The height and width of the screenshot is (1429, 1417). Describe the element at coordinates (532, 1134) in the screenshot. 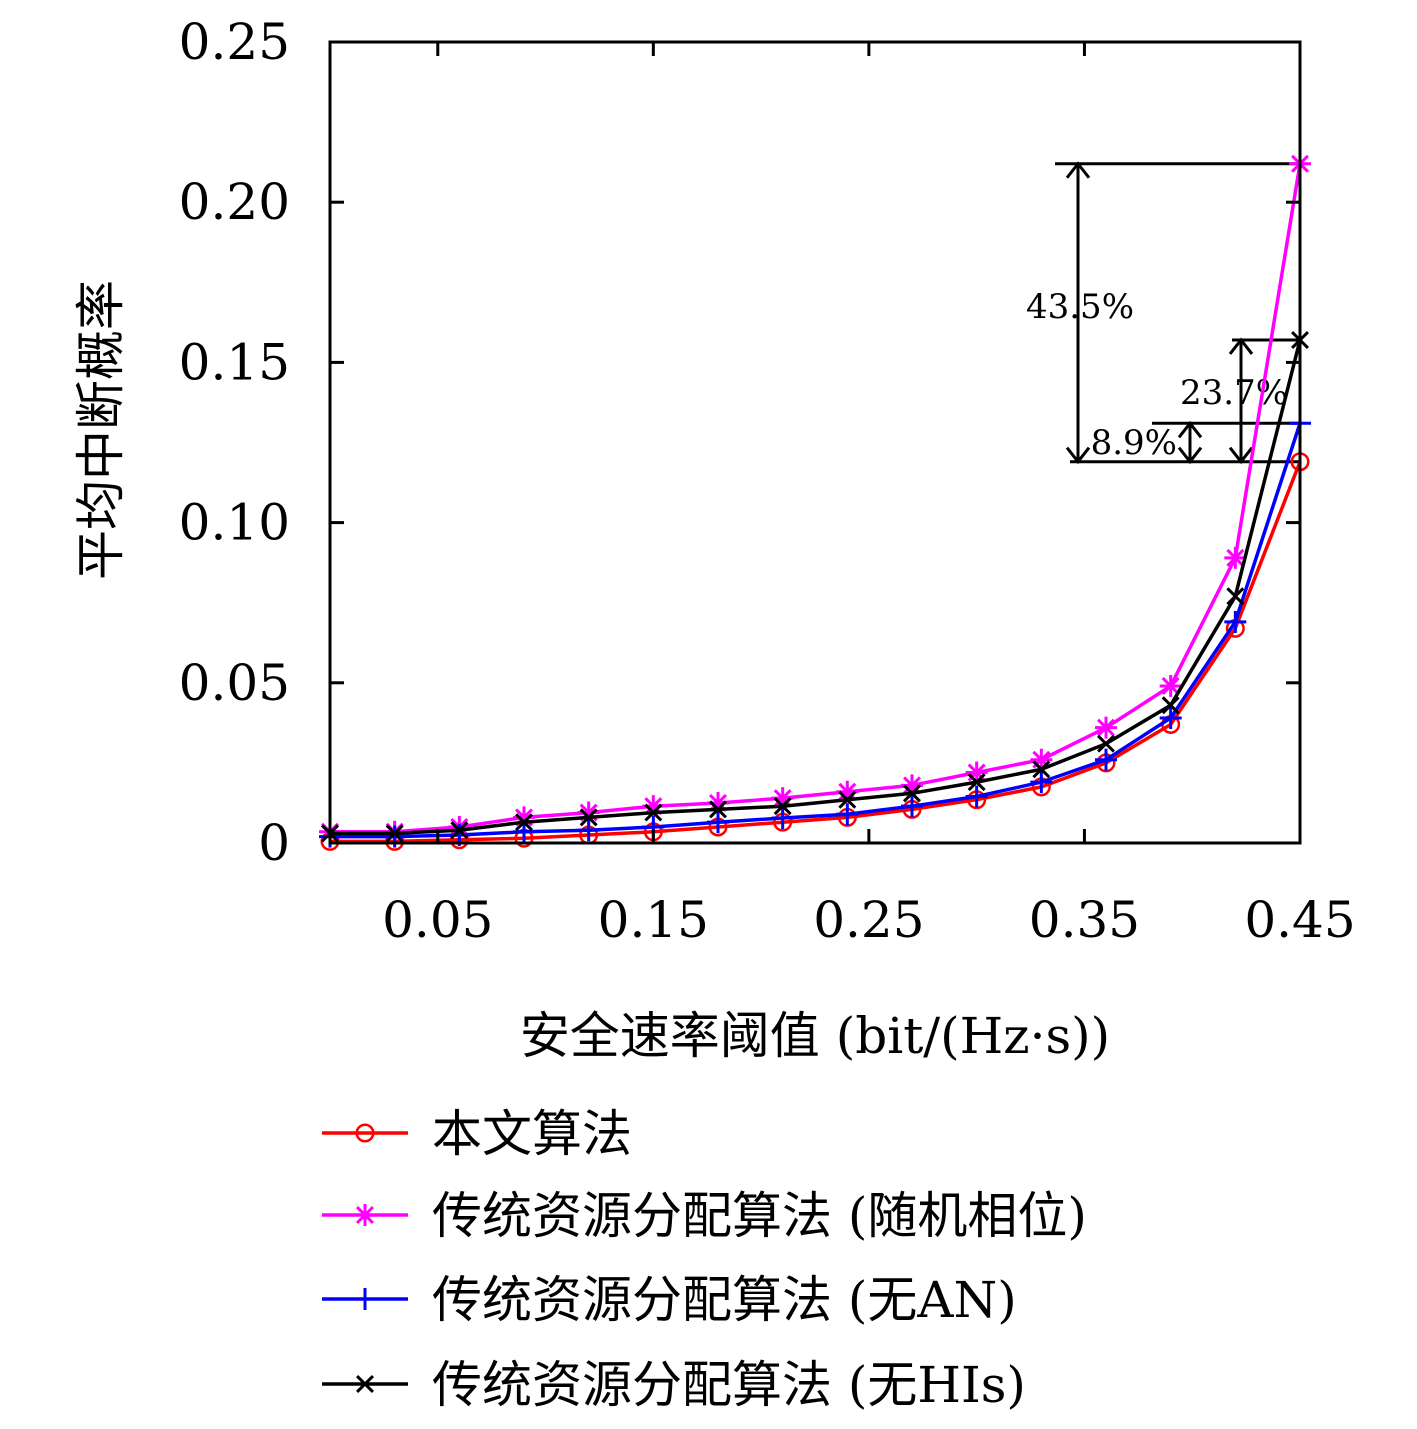

I see `legend-label: 本文算法` at that location.